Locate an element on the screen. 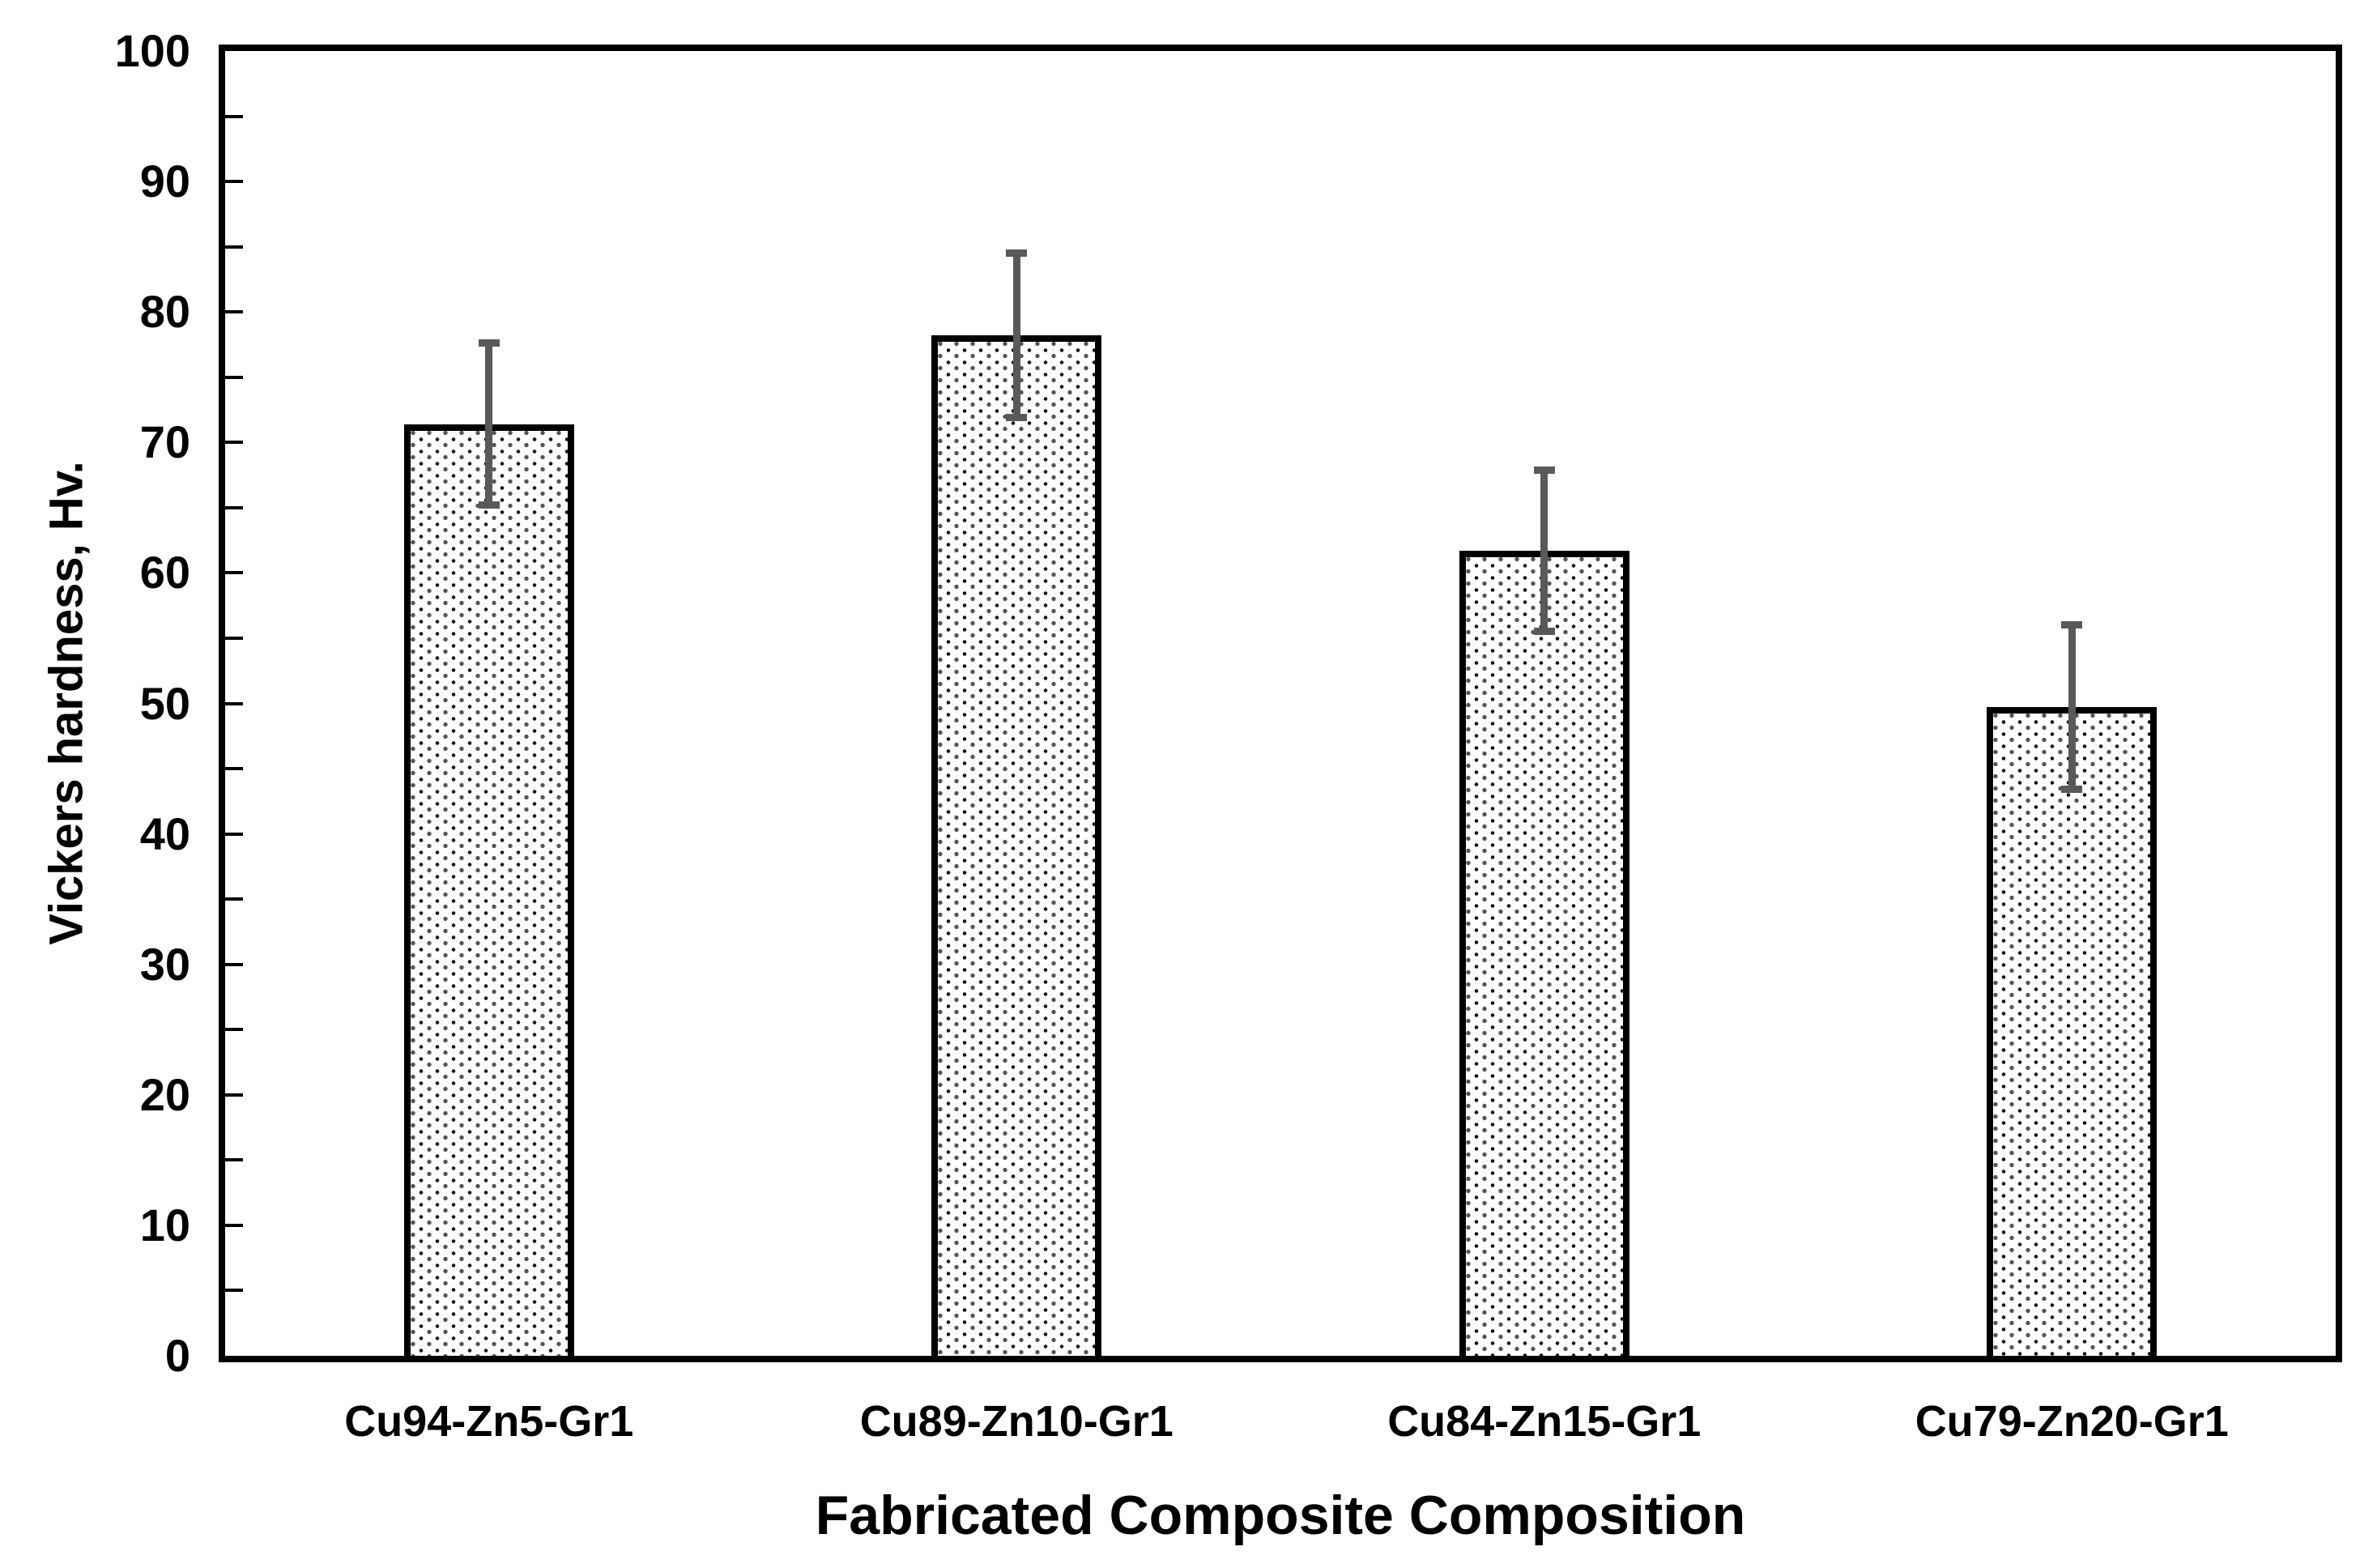 This screenshot has width=2377, height=1568. category-label: Cu84-Zn15-Gr1 is located at coordinates (1544, 1421).